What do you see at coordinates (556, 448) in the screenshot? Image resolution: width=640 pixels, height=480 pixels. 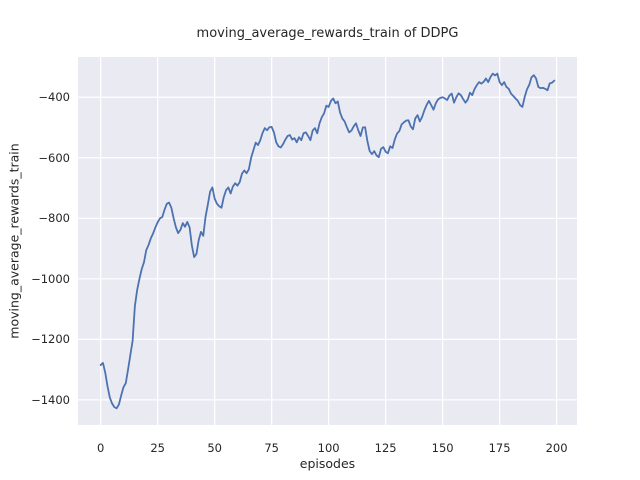 I see `x-tick-label: 200` at bounding box center [556, 448].